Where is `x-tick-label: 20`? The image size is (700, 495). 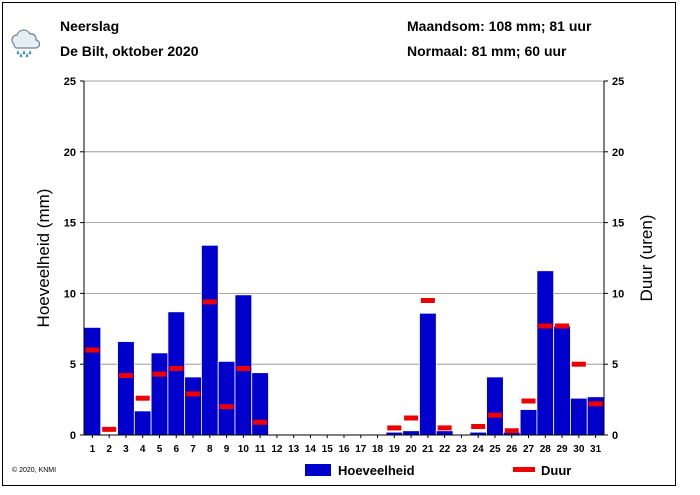
x-tick-label: 20 is located at coordinates (412, 449).